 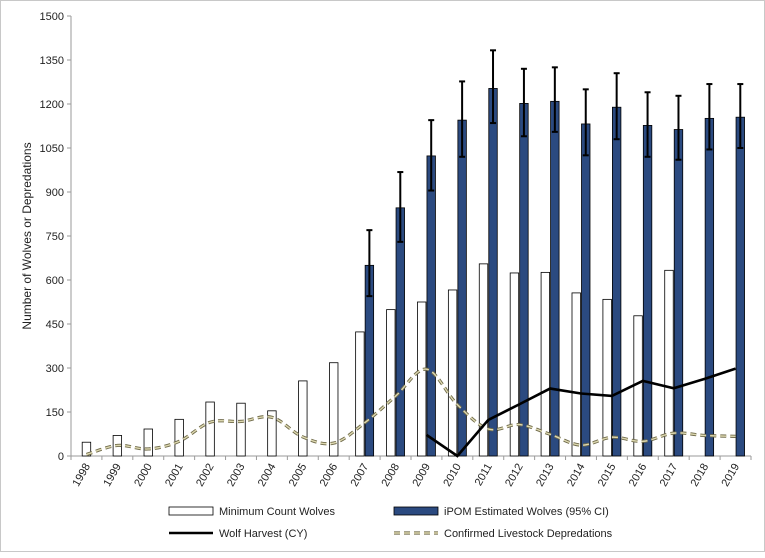 I want to click on x-tick-label: 2006, so click(x=329, y=475).